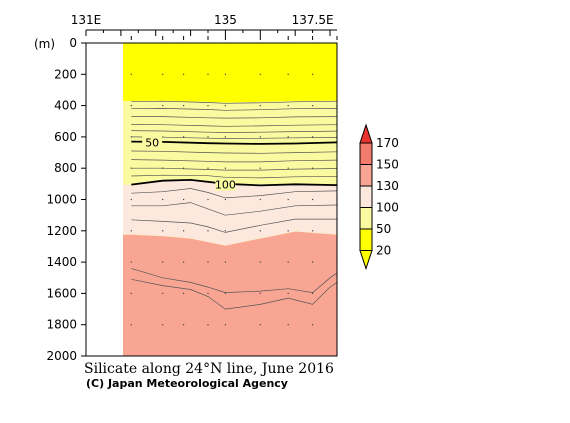 The height and width of the screenshot is (423, 570). Describe the element at coordinates (61, 231) in the screenshot. I see `y-tick-label: 1200` at that location.